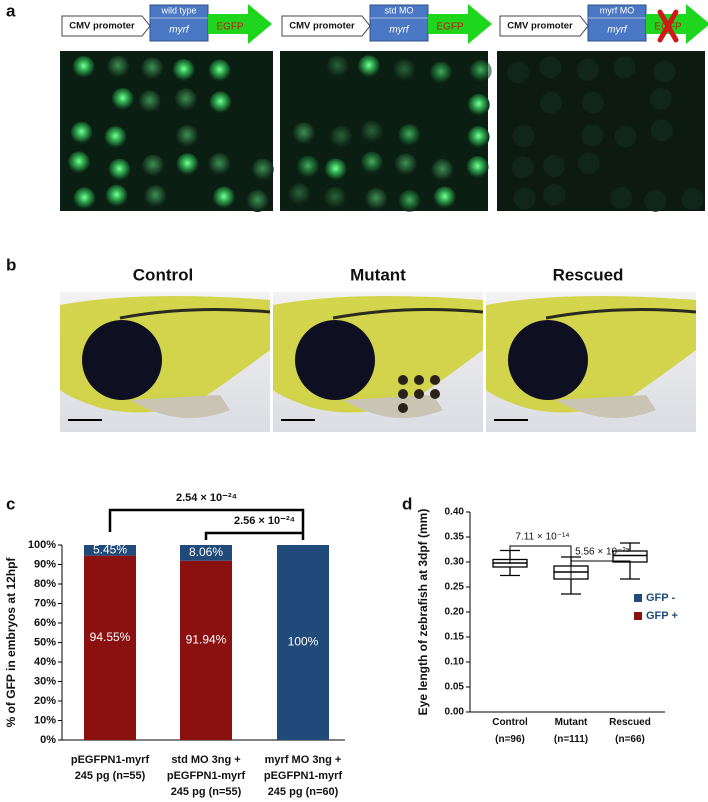  What do you see at coordinates (455, 637) in the screenshot?
I see `y-tick-label: 0.15` at bounding box center [455, 637].